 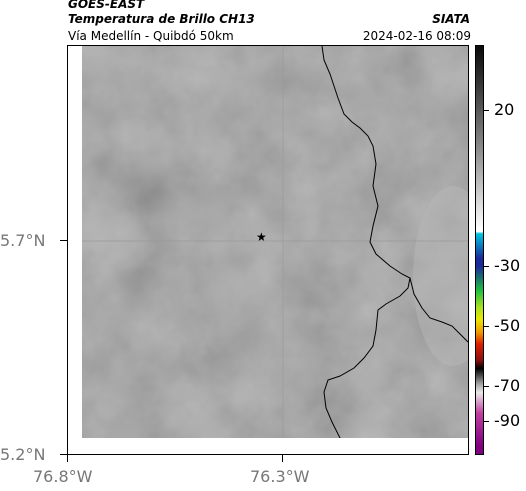 I want to click on lat-label-5-7: 5.7°N, so click(x=23, y=240).